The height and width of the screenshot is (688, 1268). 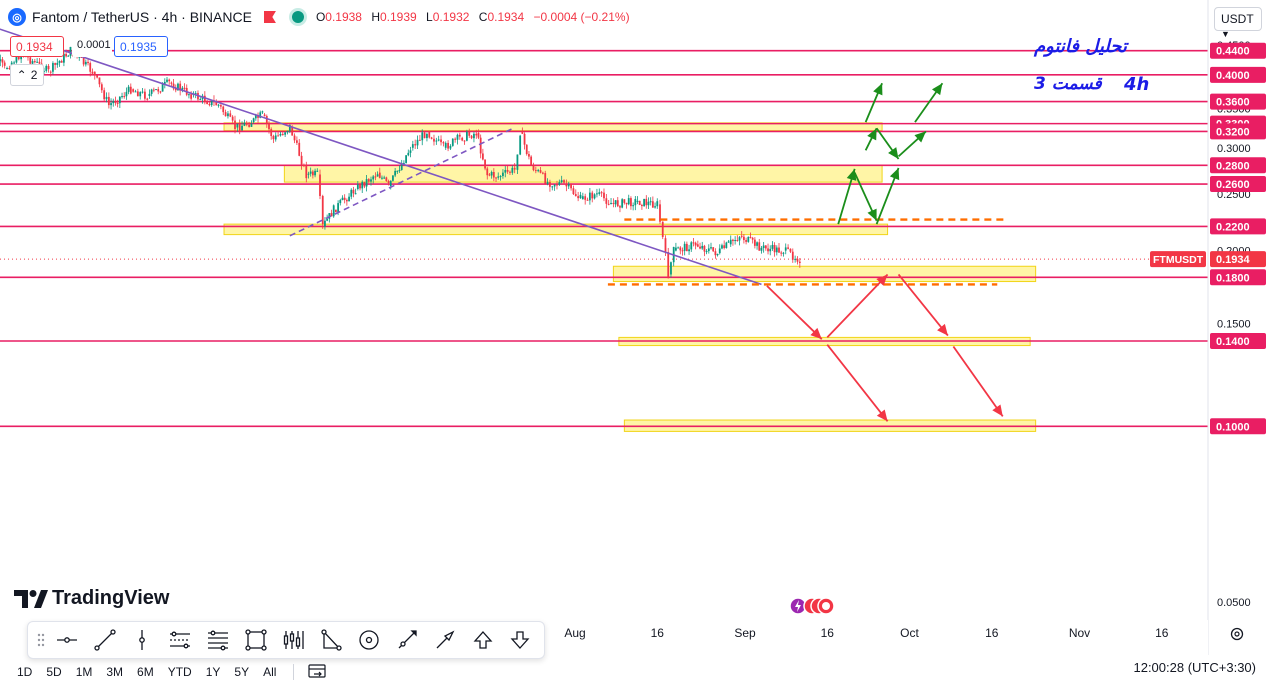 I want to click on range-1m: 1M, so click(x=84, y=671).